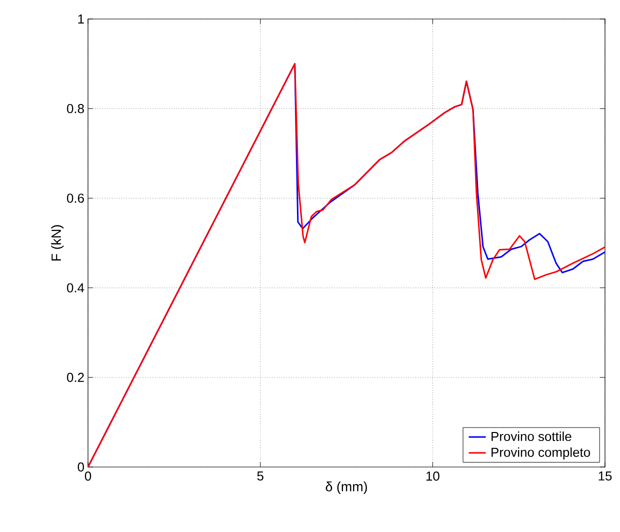 The image size is (620, 532). I want to click on x-tick-label: 15, so click(605, 476).